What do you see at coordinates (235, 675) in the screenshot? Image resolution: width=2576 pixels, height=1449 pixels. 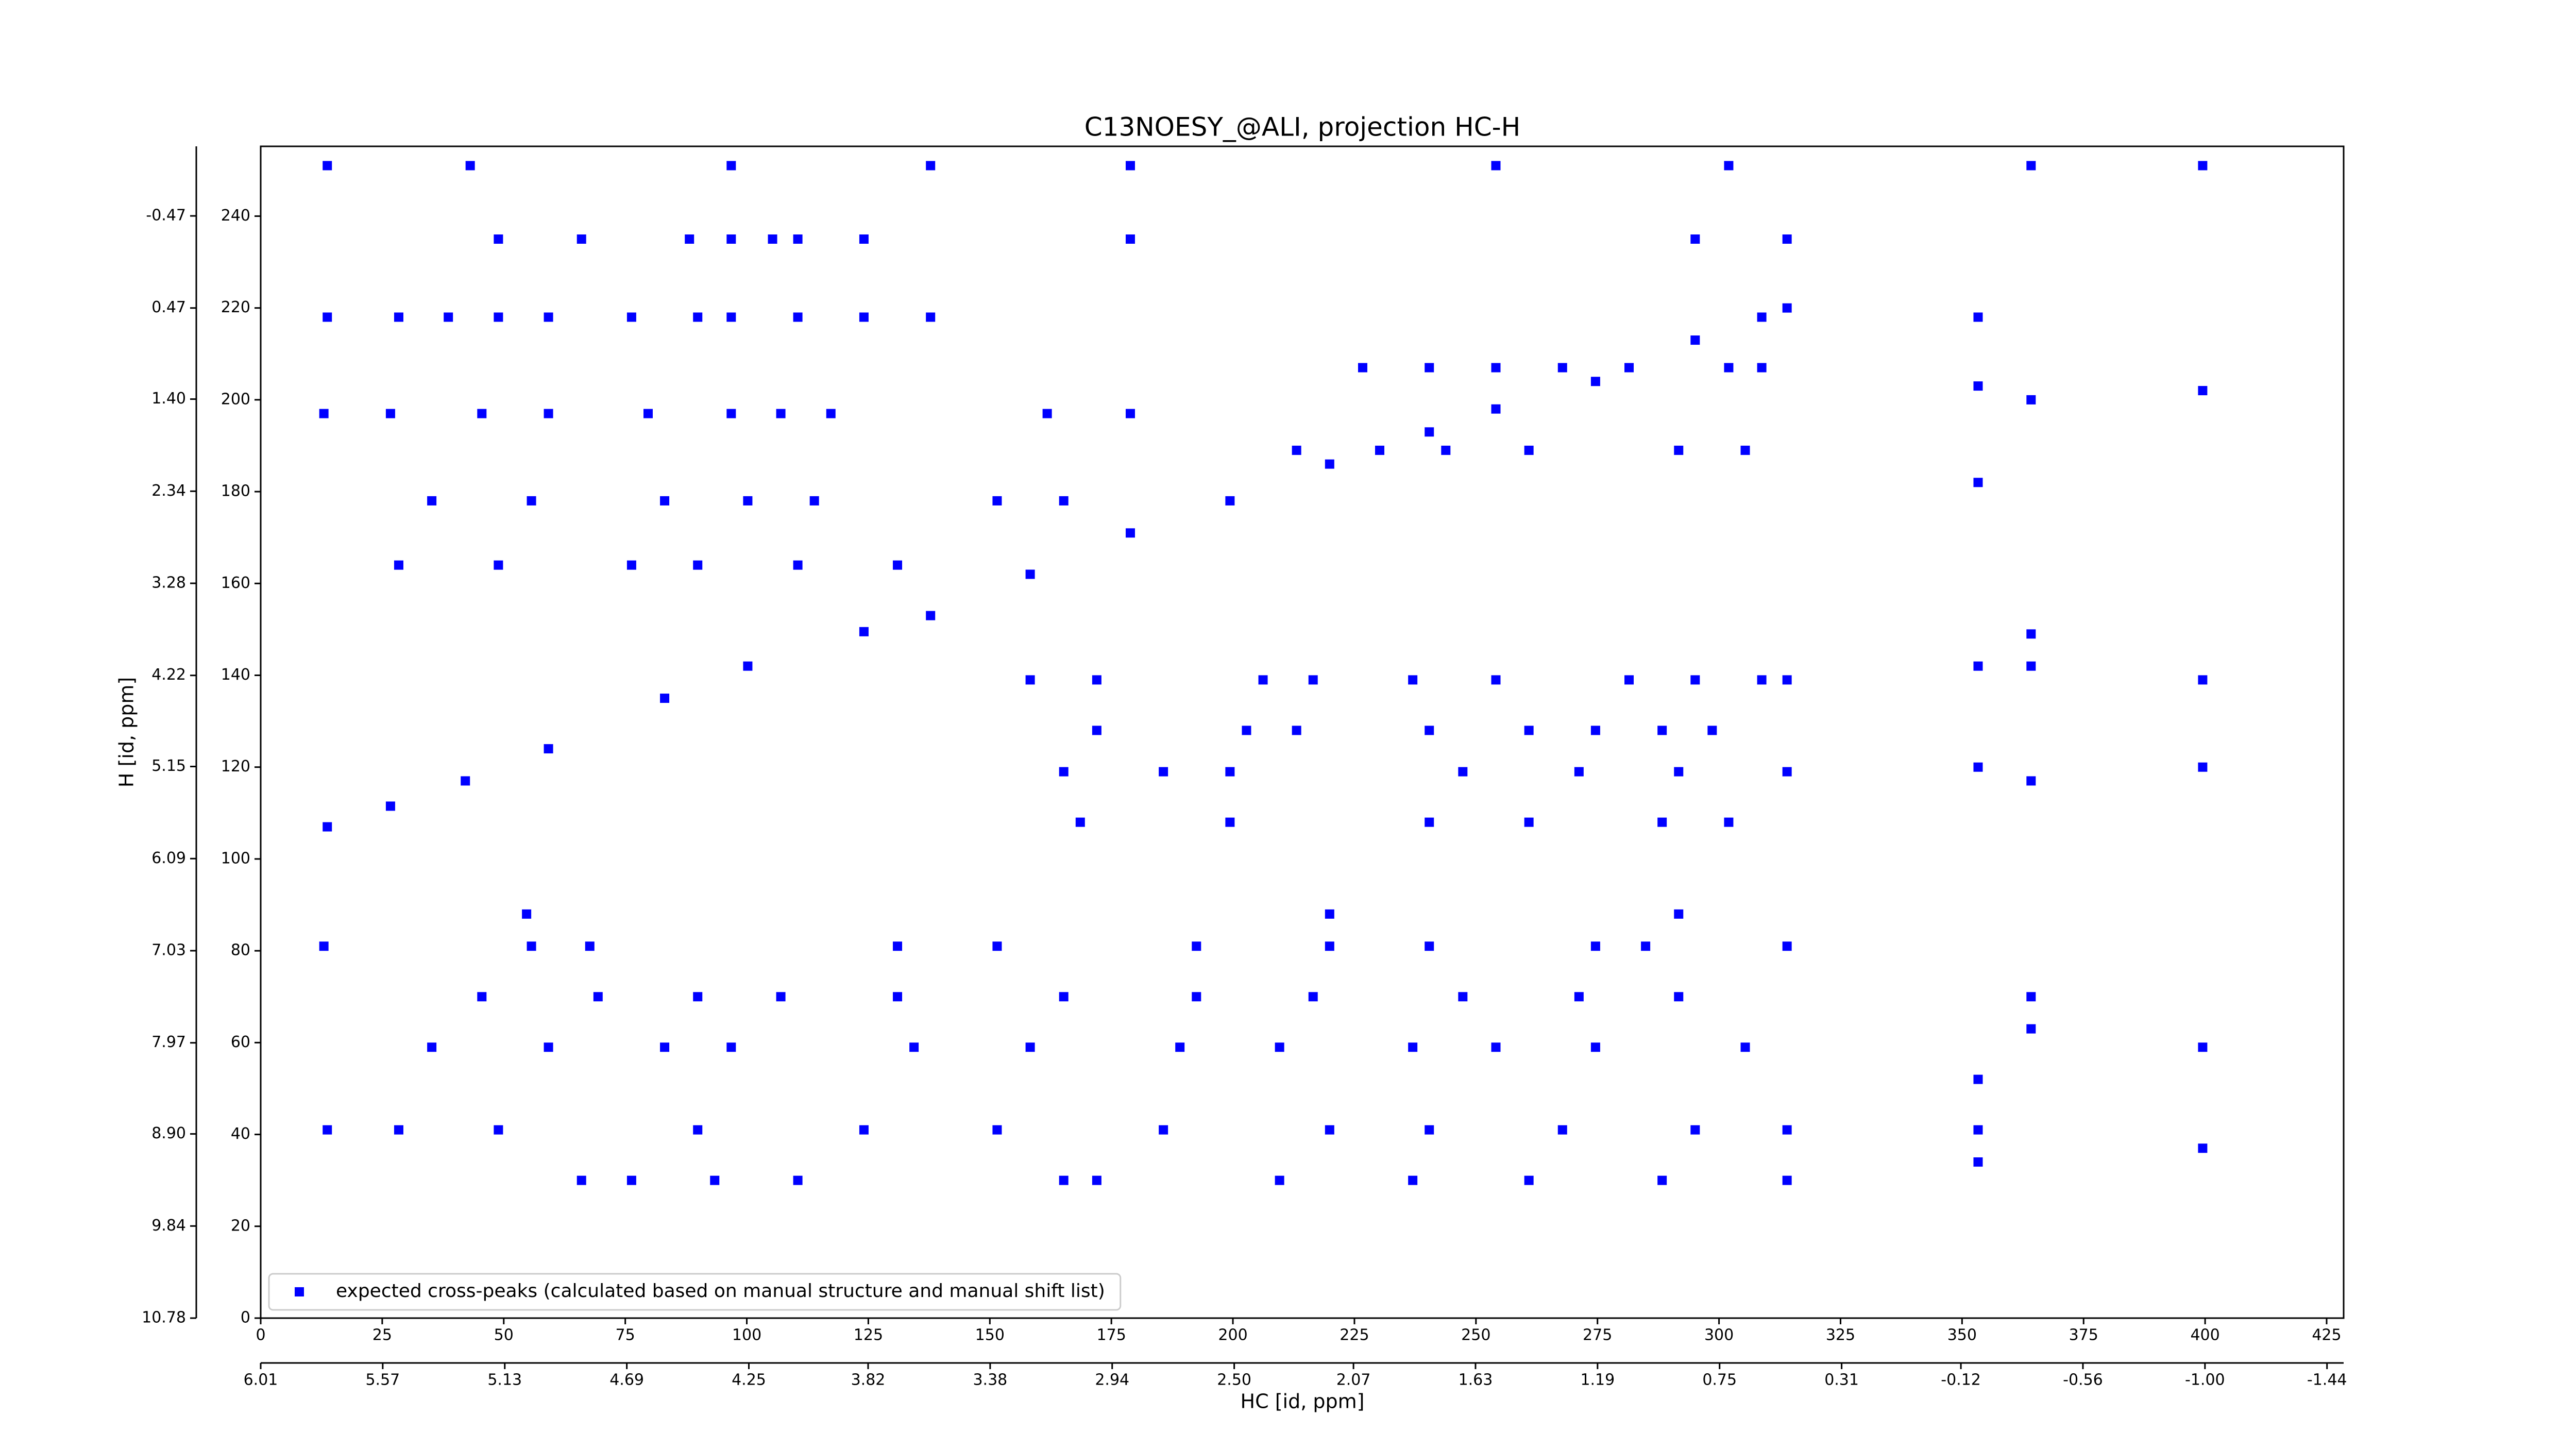 I see `y-tick-label: 140` at bounding box center [235, 675].